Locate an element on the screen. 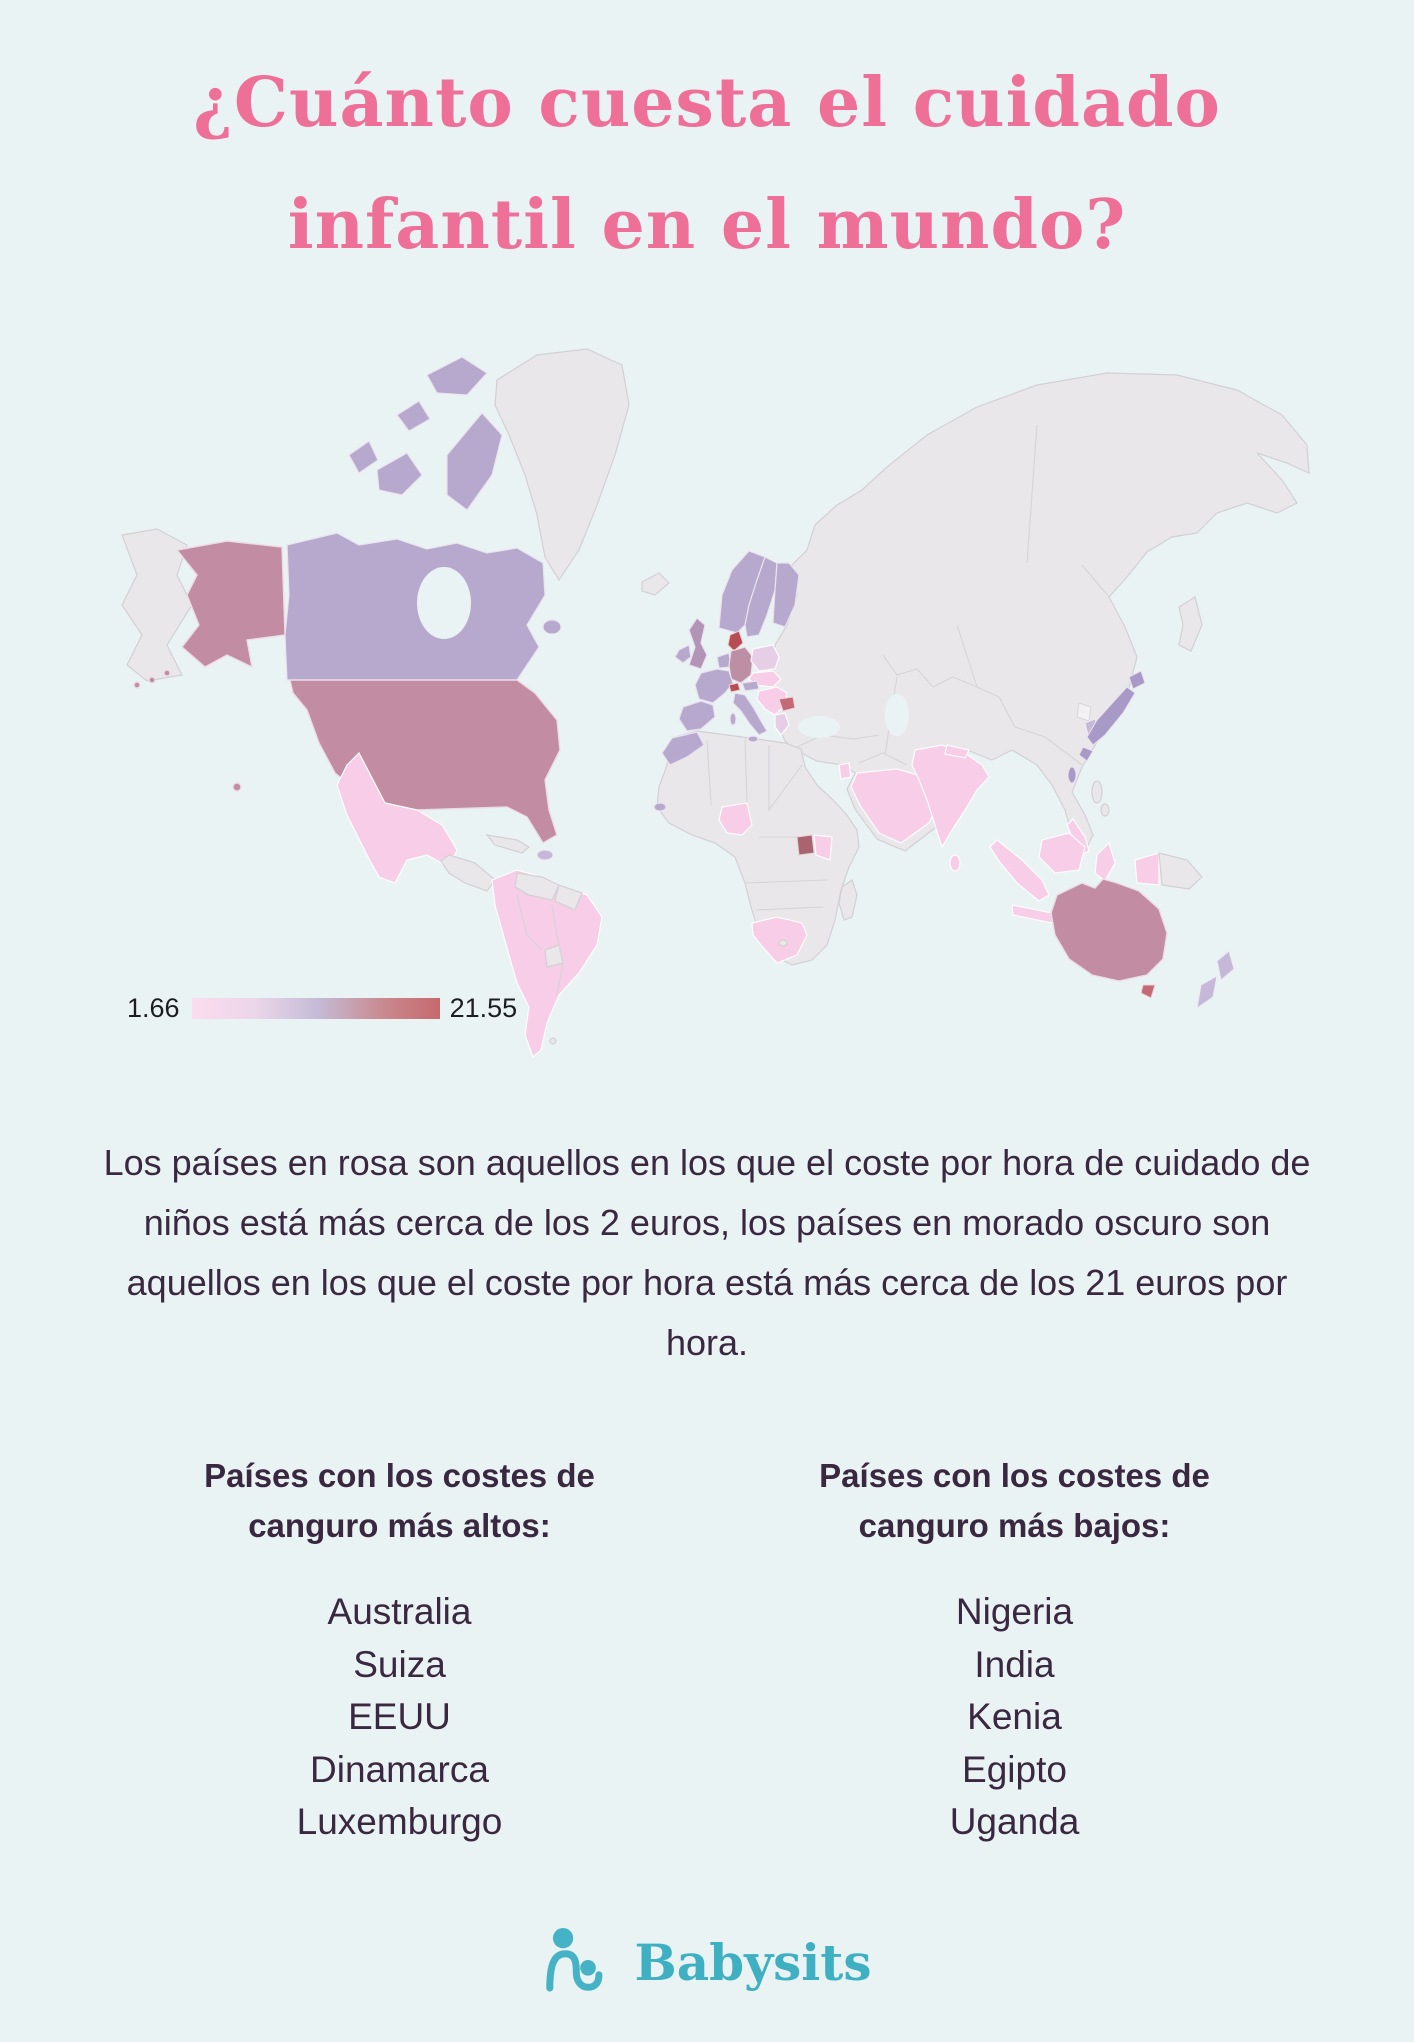  country-greenland is located at coordinates (562, 464).